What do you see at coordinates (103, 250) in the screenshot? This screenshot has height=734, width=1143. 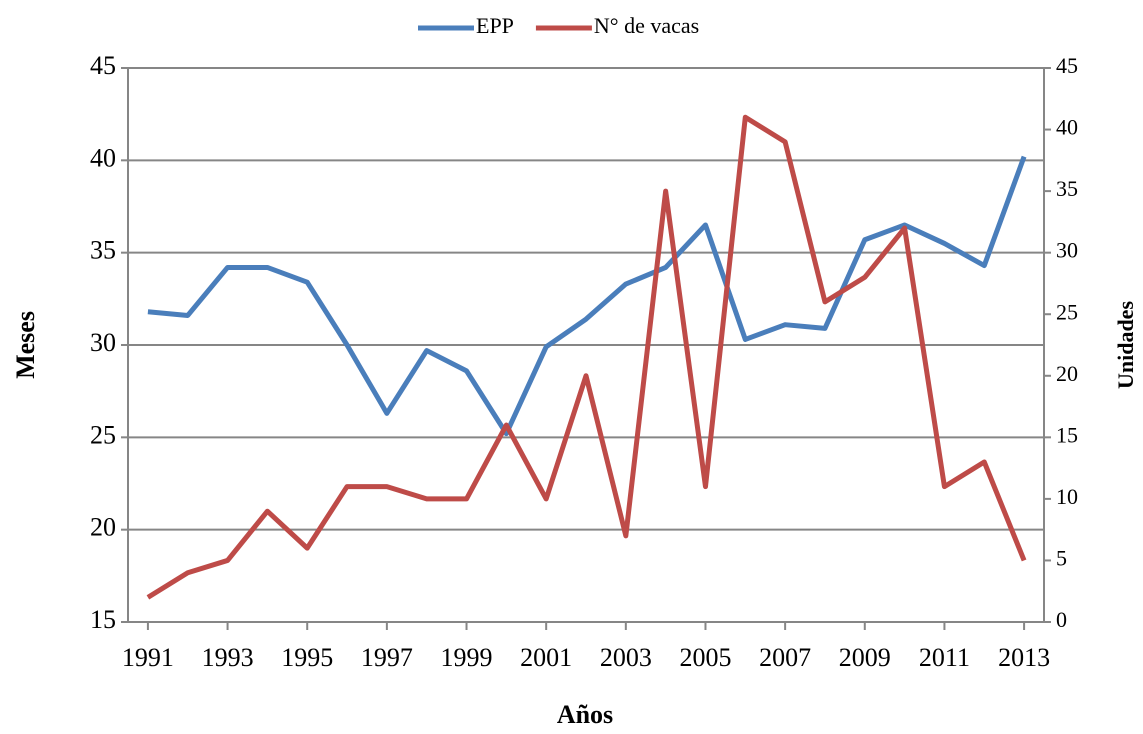 I see `y-tick-label: 35` at bounding box center [103, 250].